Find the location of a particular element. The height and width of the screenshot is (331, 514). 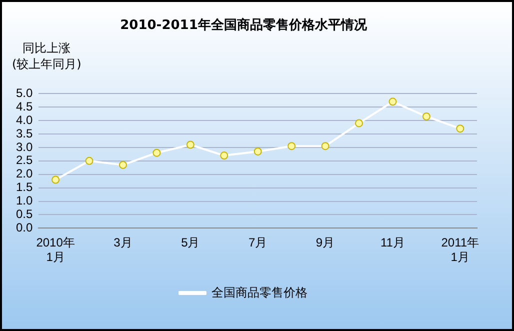

x-tick-label: 2011年 1月 is located at coordinates (460, 250).